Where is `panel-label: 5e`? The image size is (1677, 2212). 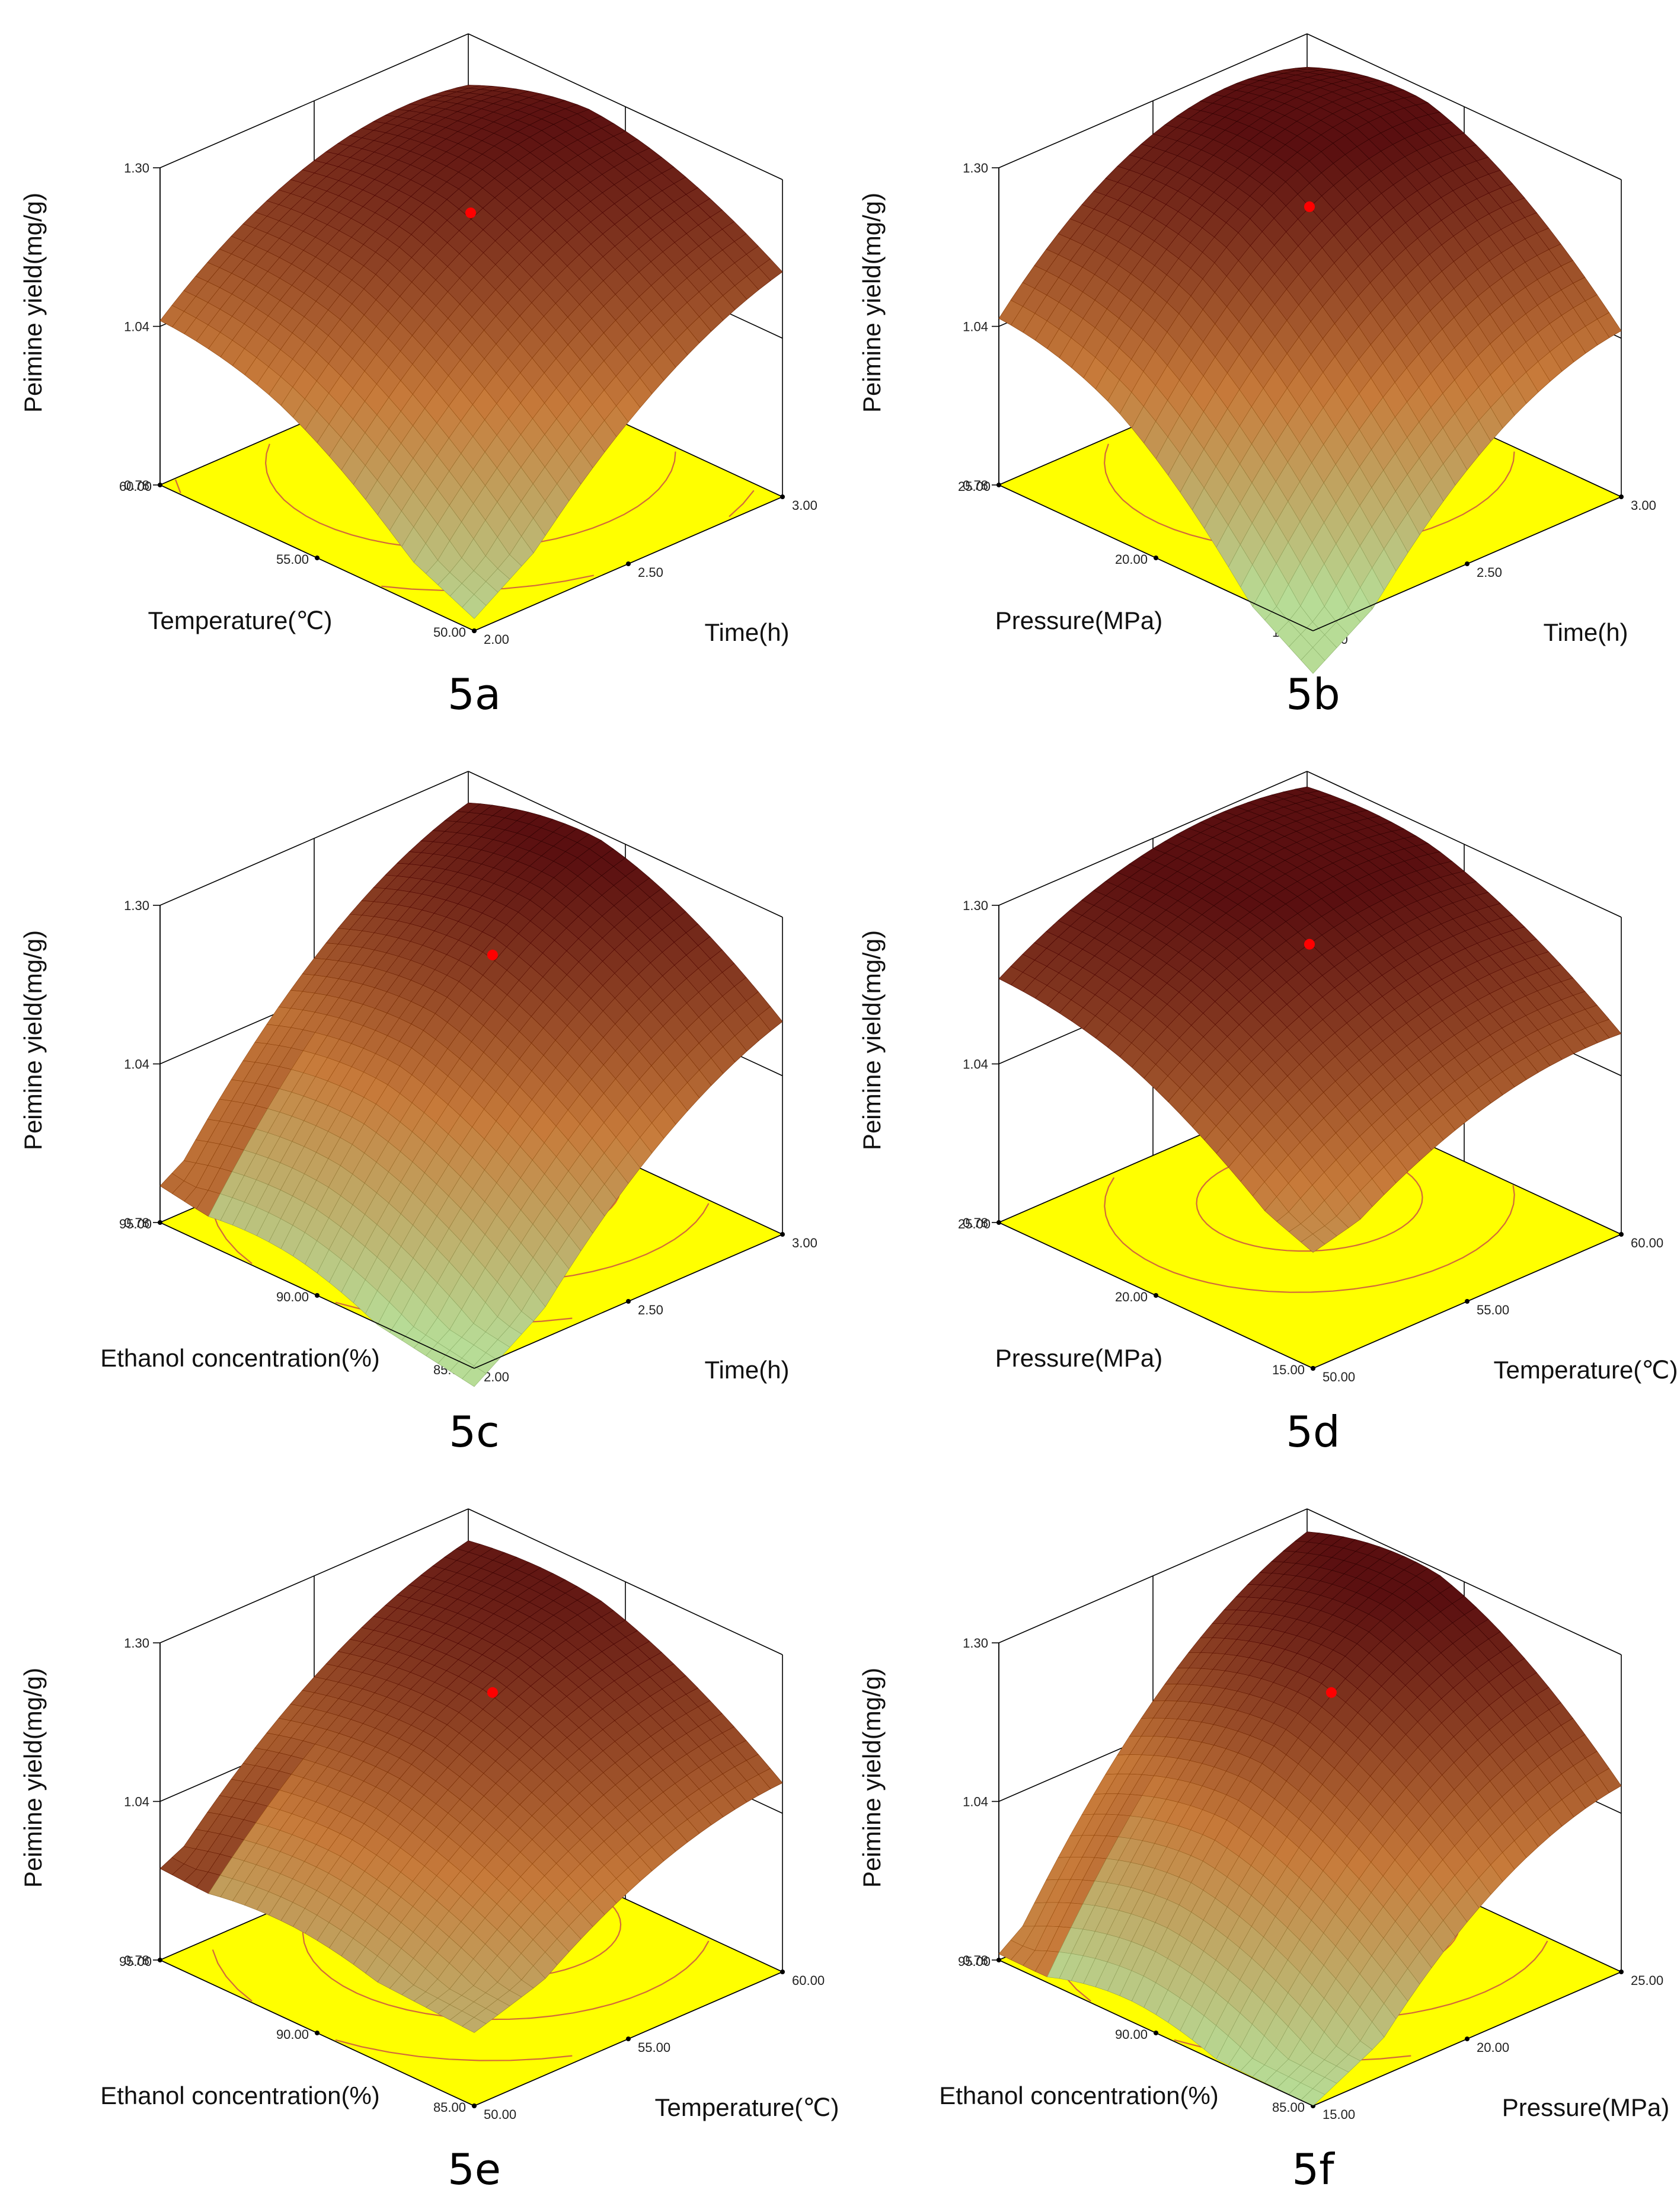
panel-label: 5e is located at coordinates (475, 2169).